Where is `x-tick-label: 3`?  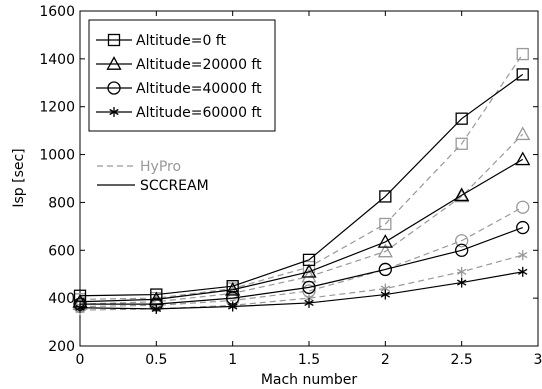 x-tick-label: 3 is located at coordinates (538, 360).